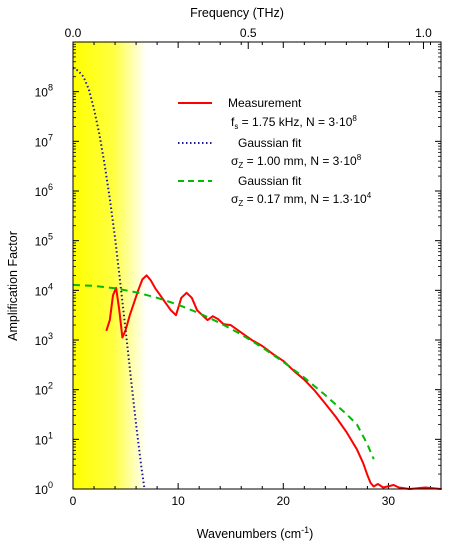 This screenshot has width=450, height=550. What do you see at coordinates (73, 501) in the screenshot?
I see `x-tick-label: 0` at bounding box center [73, 501].